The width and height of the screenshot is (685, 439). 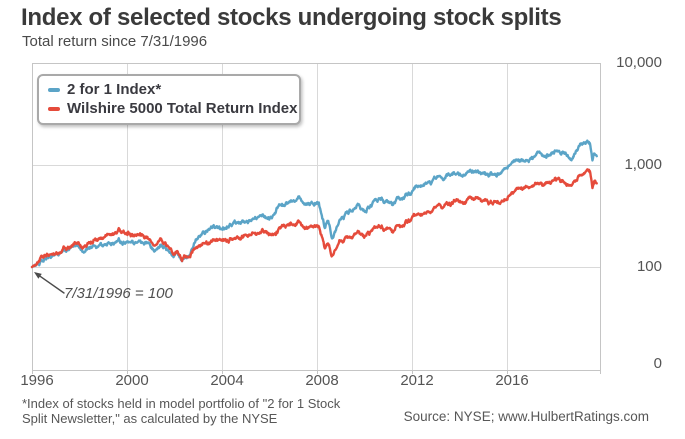 What do you see at coordinates (182, 108) in the screenshot?
I see `legend-label-wilshire: Wilshire 5000 Total Return Index` at bounding box center [182, 108].